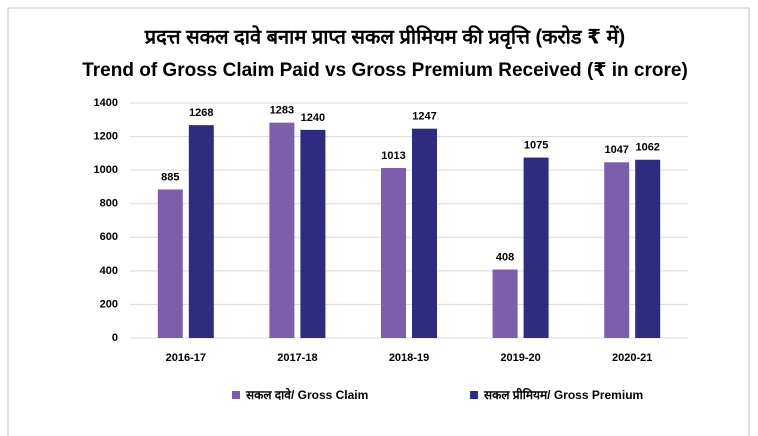 The height and width of the screenshot is (436, 758). I want to click on x-tick-label: 2019-20, so click(520, 358).